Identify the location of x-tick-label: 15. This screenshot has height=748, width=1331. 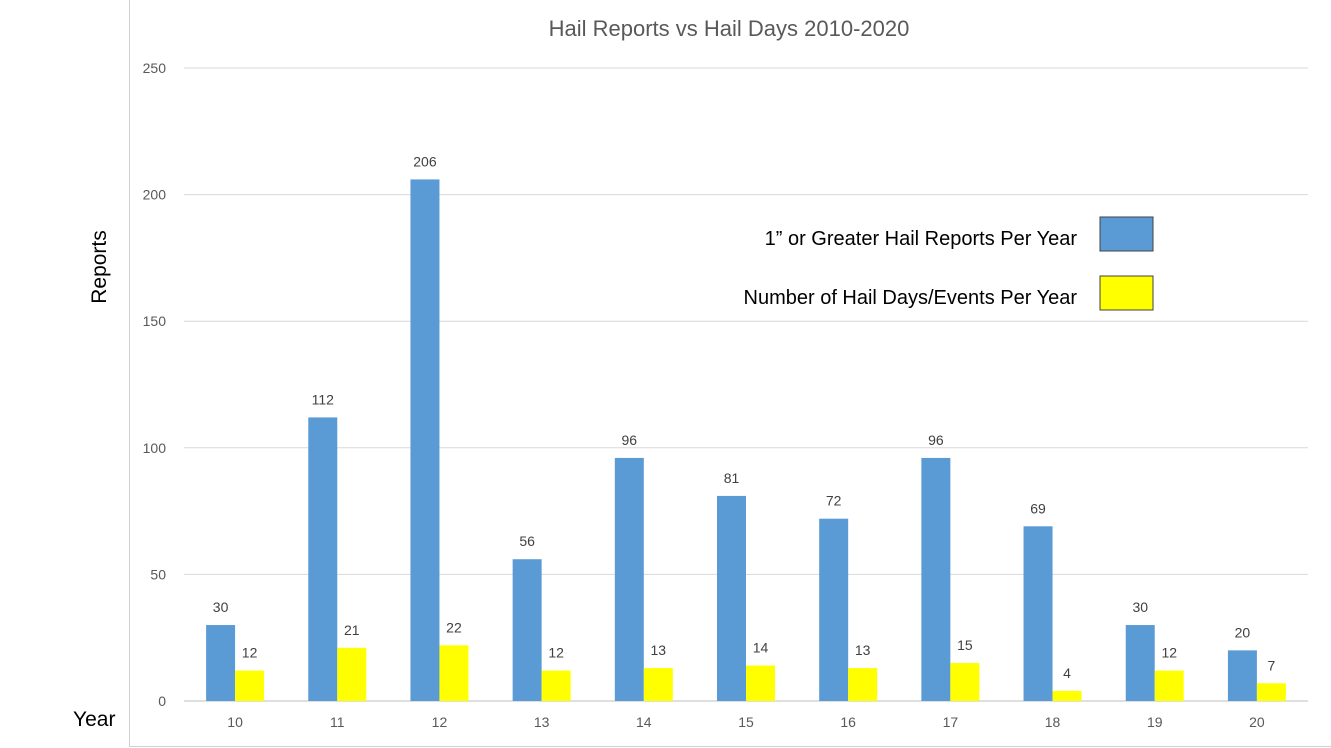
(746, 722).